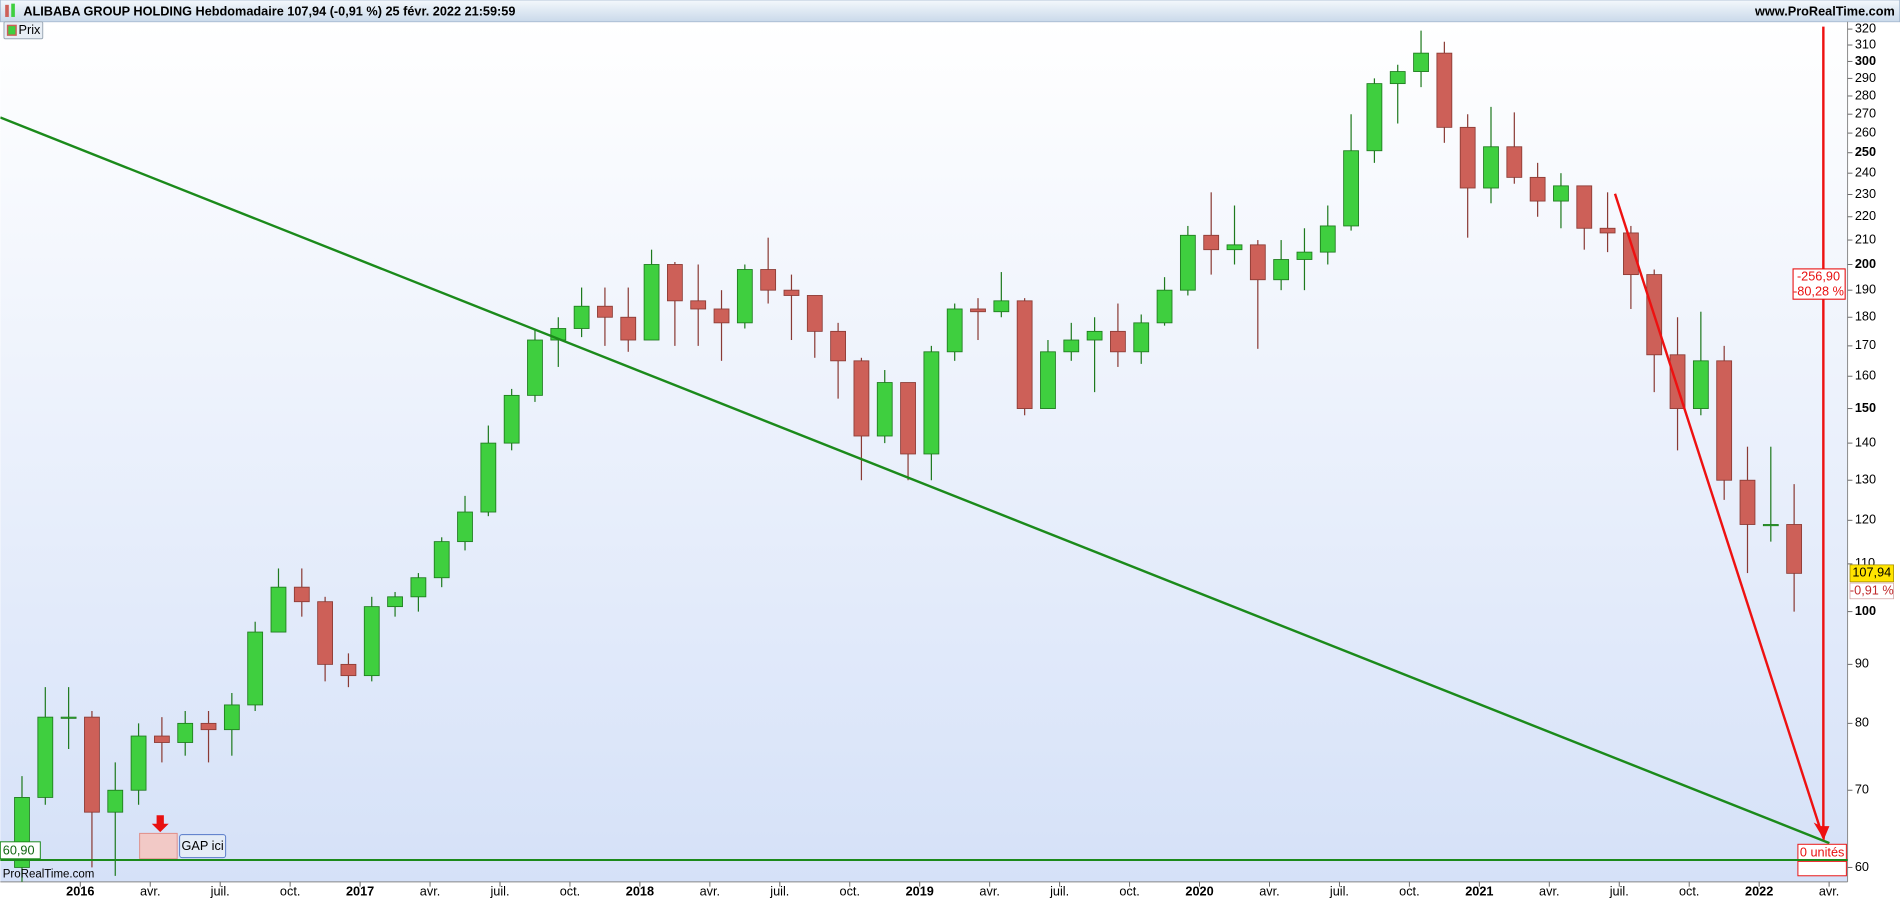  What do you see at coordinates (1865, 238) in the screenshot?
I see `y-tick-label: 210` at bounding box center [1865, 238].